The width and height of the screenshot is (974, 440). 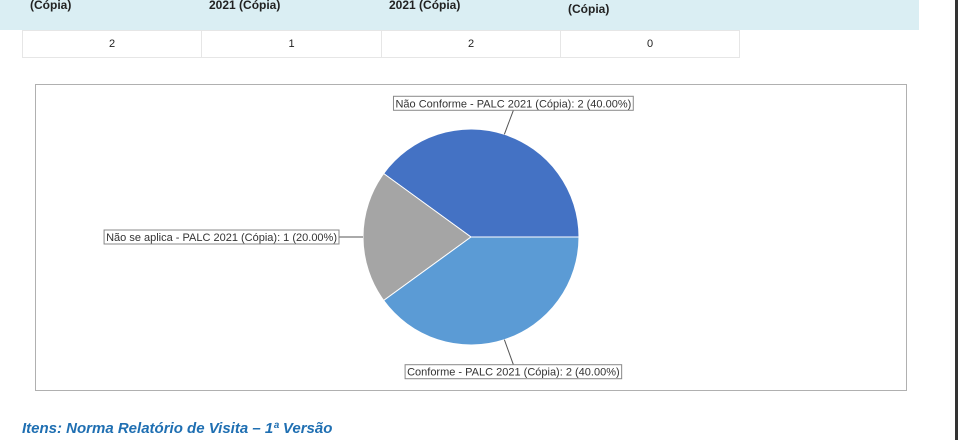 I want to click on header-cell: memória - PALC 2021 (Cópia), so click(x=629, y=8).